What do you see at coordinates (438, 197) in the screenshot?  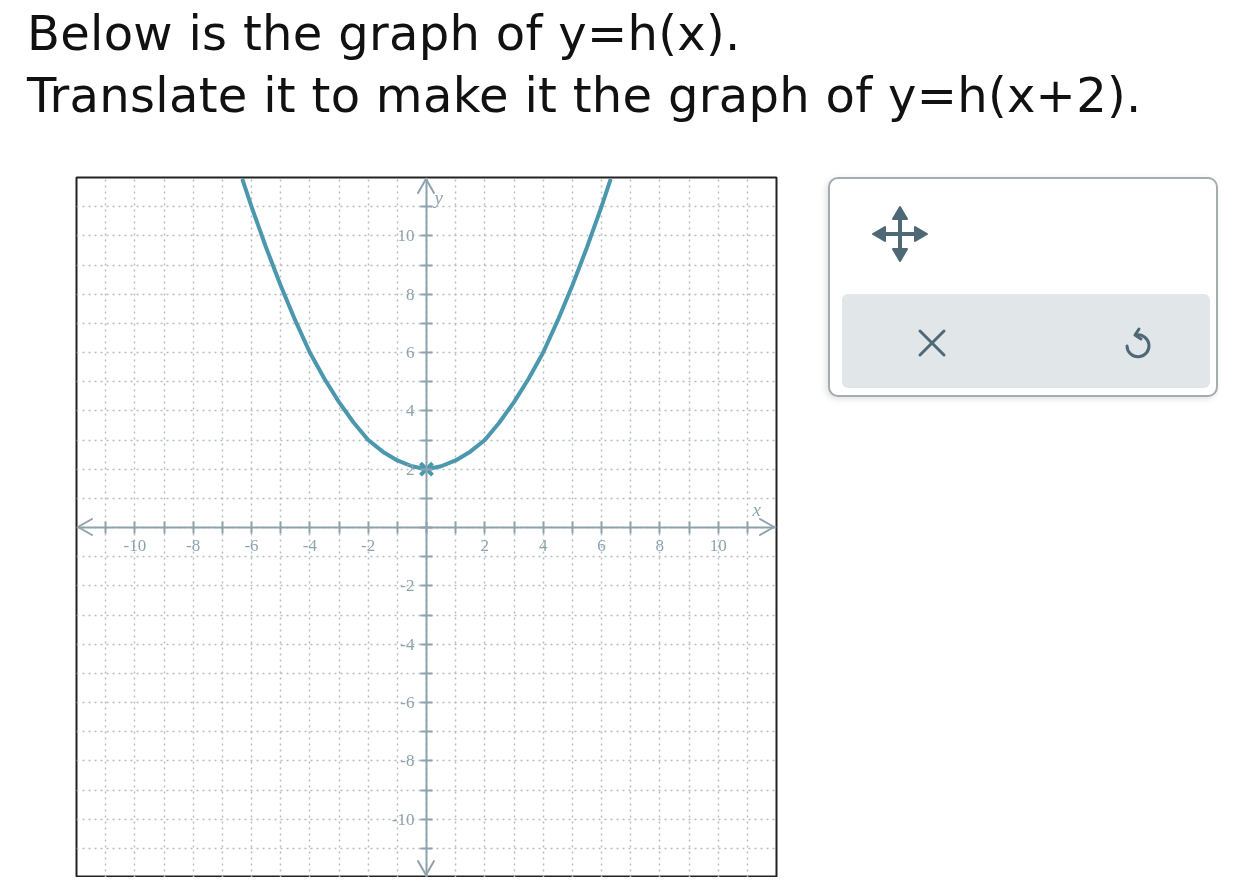 I see `y-axis-title: y` at bounding box center [438, 197].